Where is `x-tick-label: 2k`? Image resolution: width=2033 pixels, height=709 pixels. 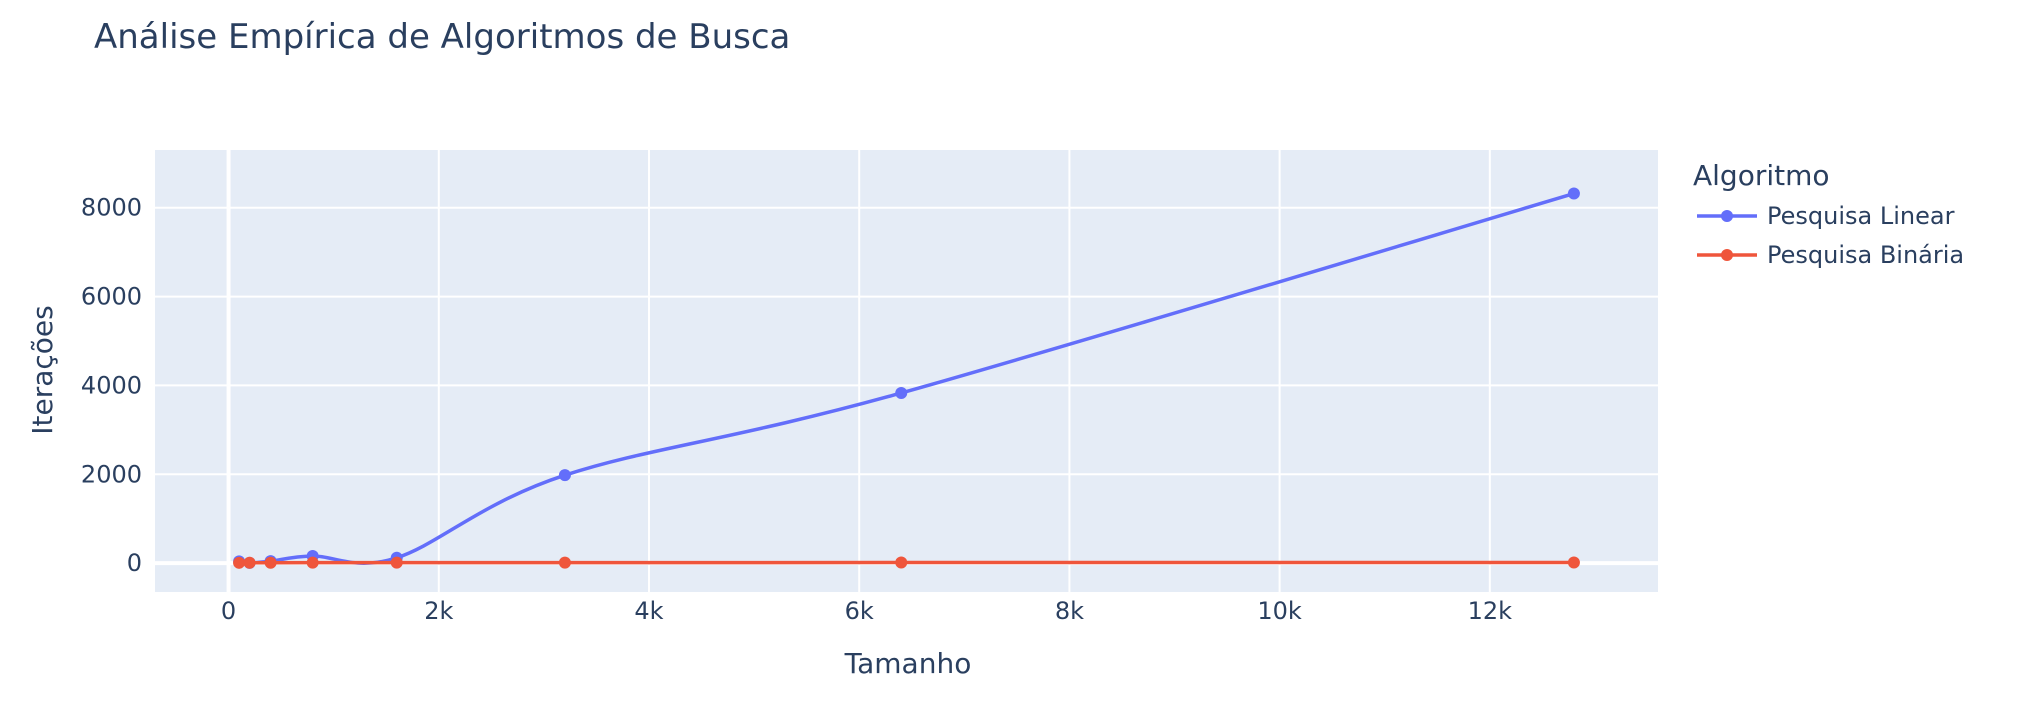 x-tick-label: 2k is located at coordinates (438, 611).